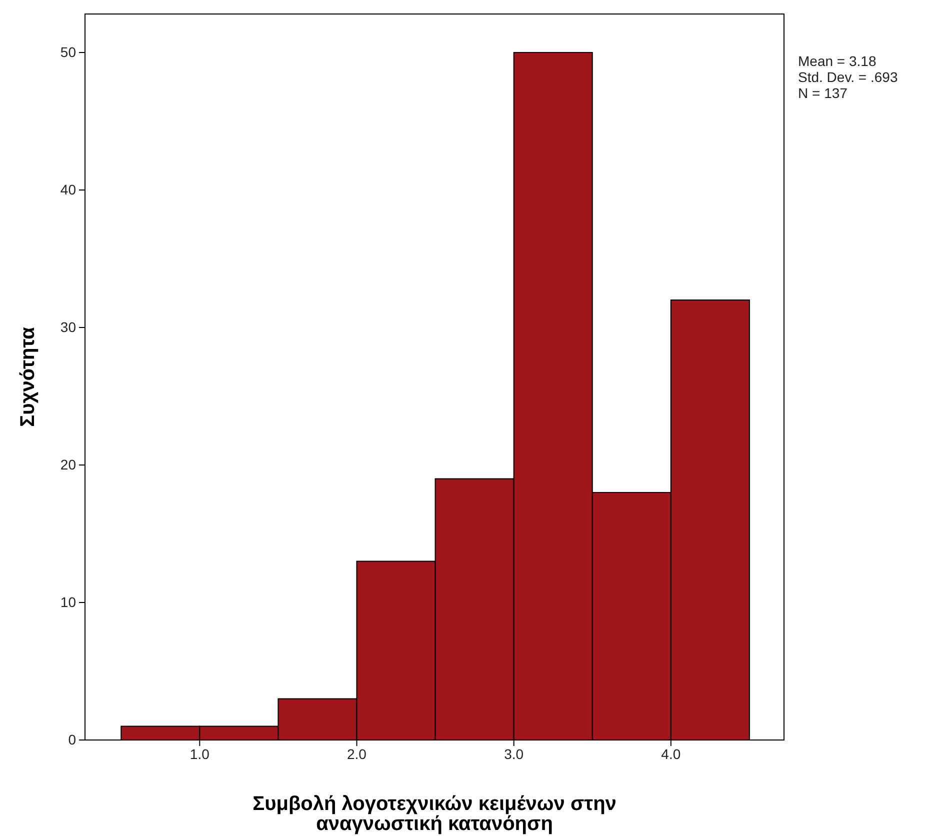 The image size is (943, 839). I want to click on y-tick-label: 0, so click(72, 739).